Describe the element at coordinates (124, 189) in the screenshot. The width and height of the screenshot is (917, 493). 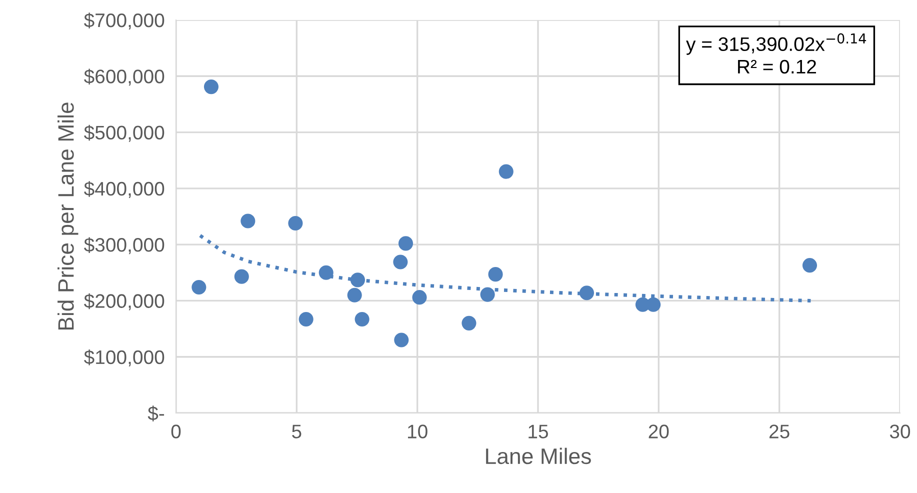
I see `y-tick-label: $400,000` at that location.